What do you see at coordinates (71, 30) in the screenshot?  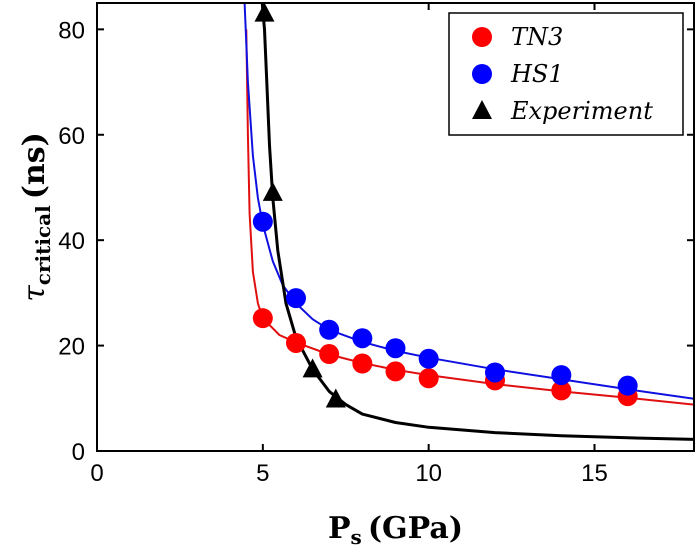 I see `y-tick-label: 80` at bounding box center [71, 30].